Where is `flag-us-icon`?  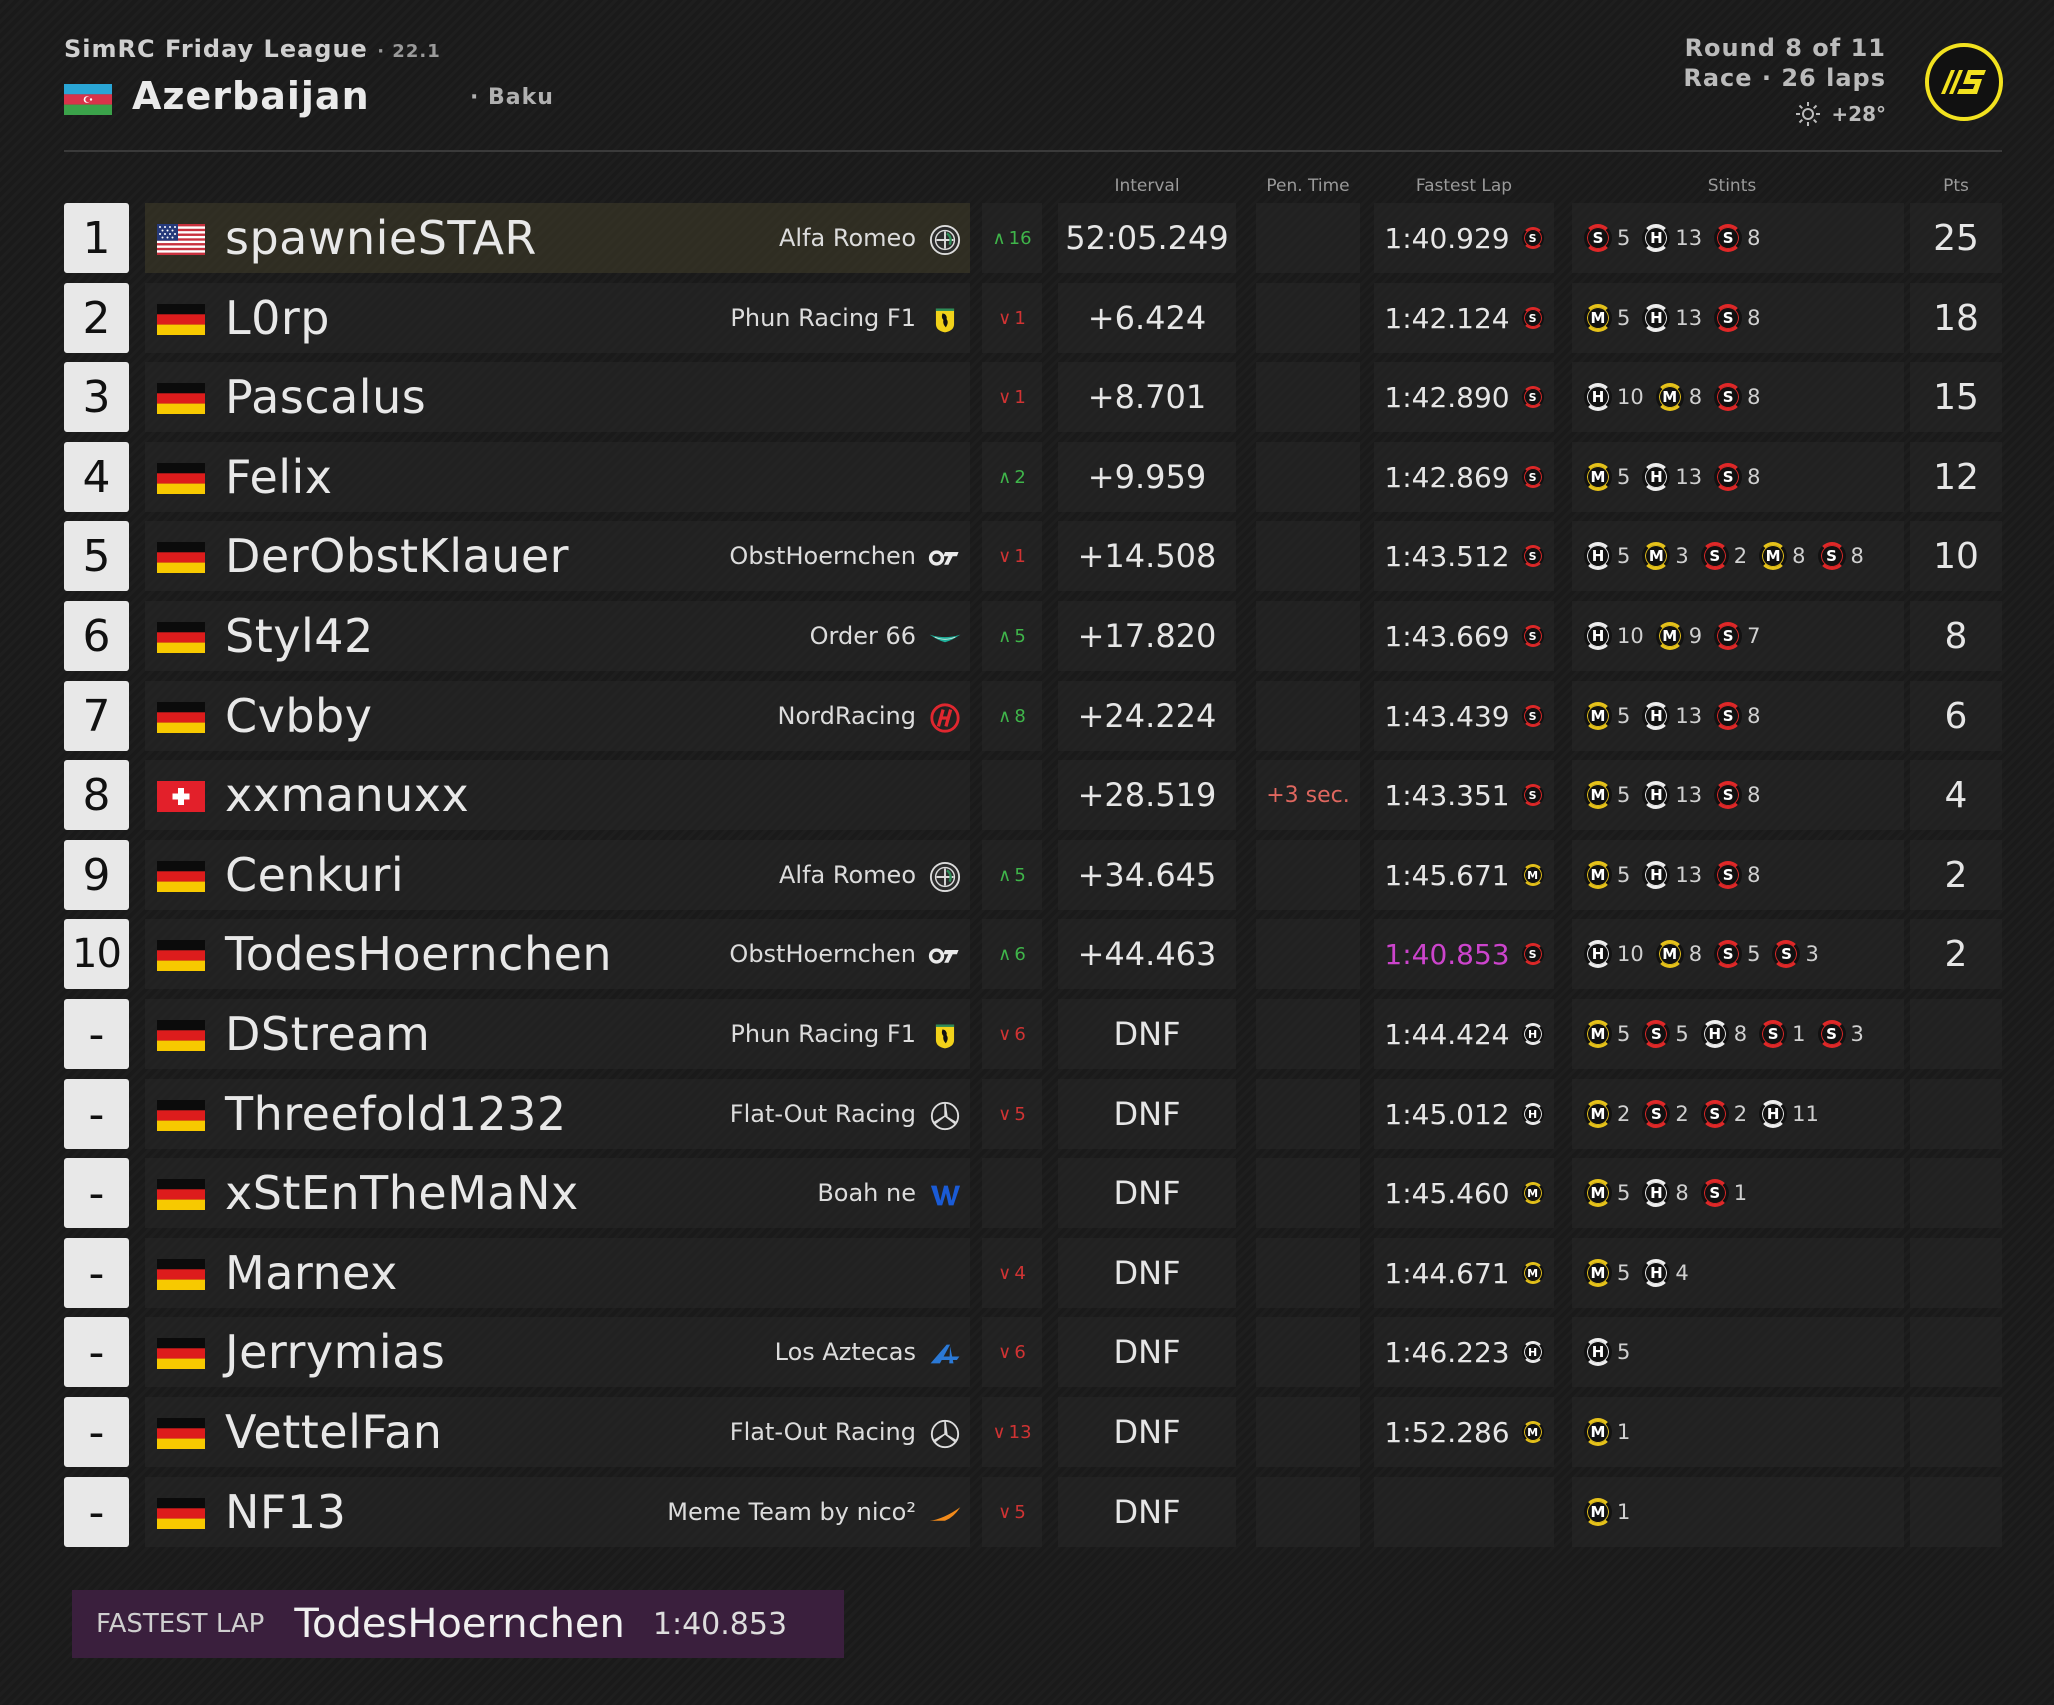 flag-us-icon is located at coordinates (181, 239).